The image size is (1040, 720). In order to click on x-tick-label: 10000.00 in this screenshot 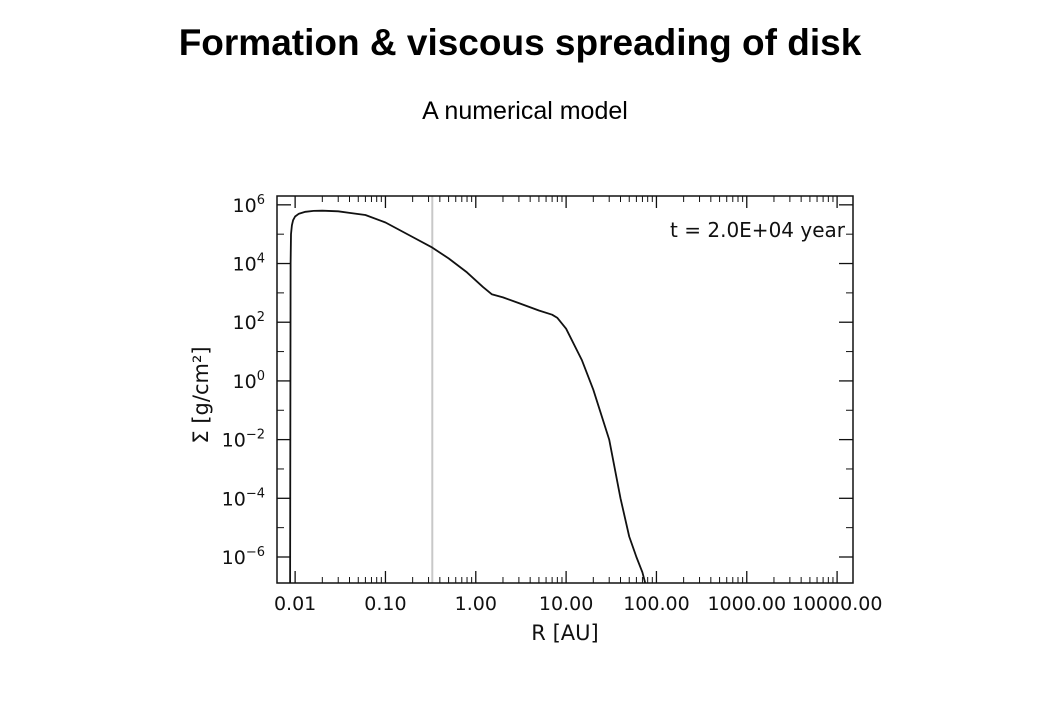, I will do `click(837, 604)`.